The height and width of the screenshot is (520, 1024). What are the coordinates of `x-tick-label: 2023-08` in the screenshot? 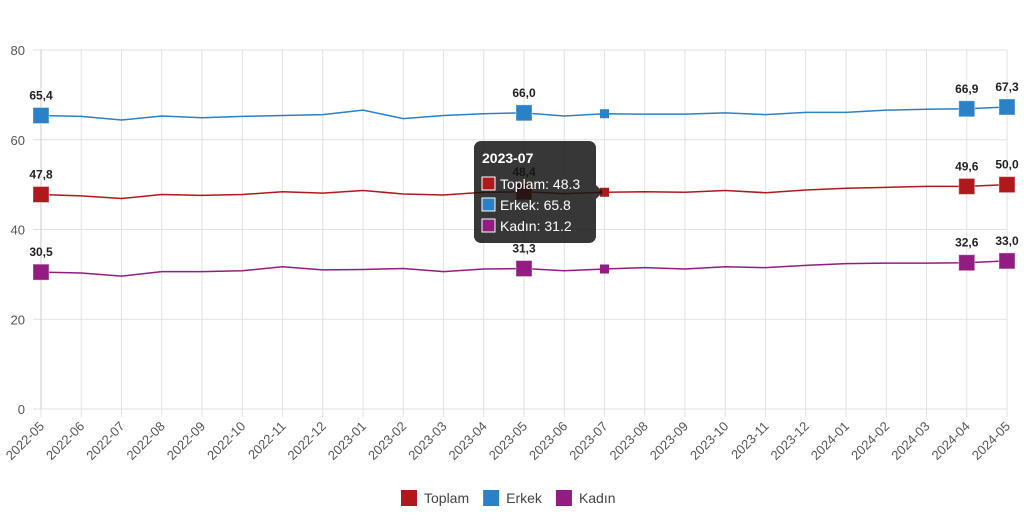 It's located at (629, 441).